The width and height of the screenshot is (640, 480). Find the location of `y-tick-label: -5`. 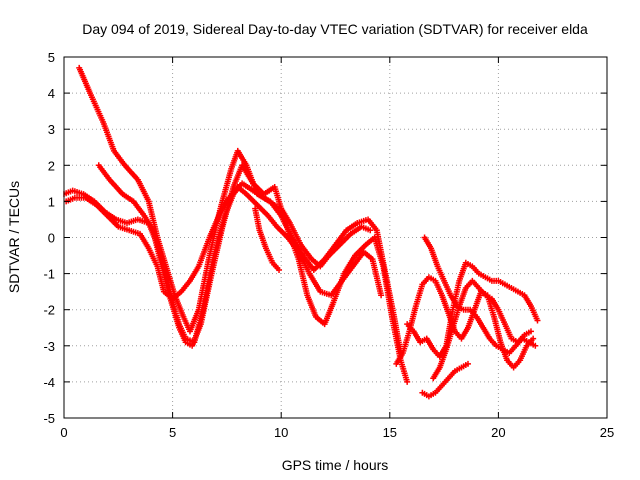

y-tick-label: -5 is located at coordinates (49, 418).